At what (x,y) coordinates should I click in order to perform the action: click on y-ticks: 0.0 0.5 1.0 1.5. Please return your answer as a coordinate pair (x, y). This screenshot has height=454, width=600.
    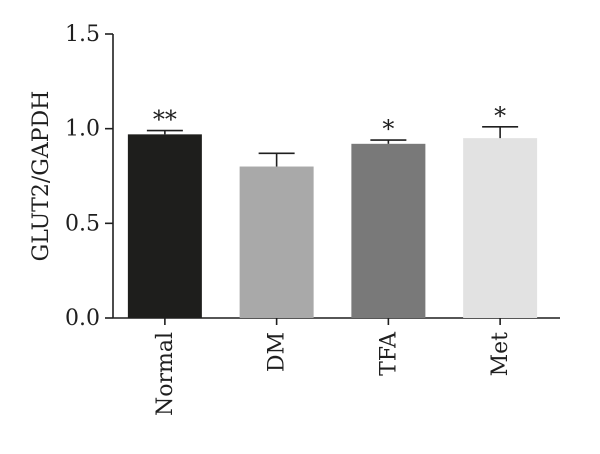
    Looking at the image, I should click on (89, 176).